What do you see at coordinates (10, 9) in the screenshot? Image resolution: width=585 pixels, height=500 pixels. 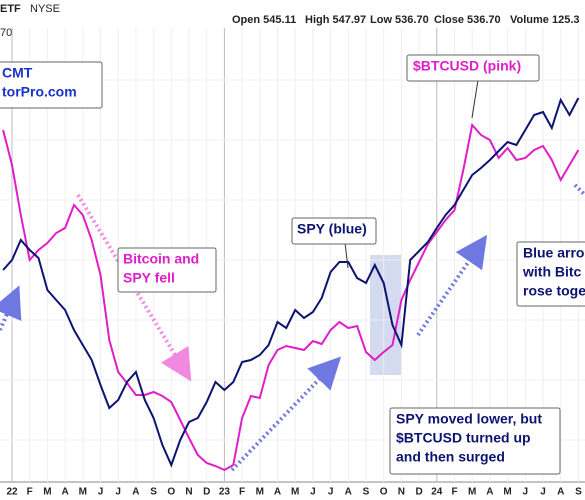 I see `symbol: ETF` at bounding box center [10, 9].